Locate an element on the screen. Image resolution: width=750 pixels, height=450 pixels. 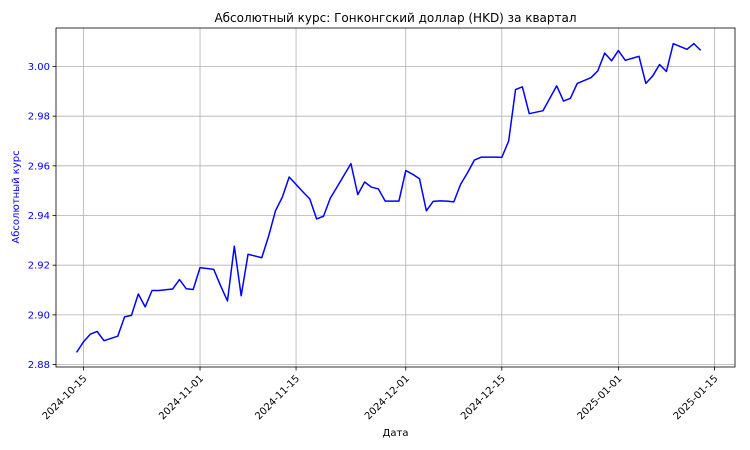
y-tick-label: 2.94 is located at coordinates (39, 216).